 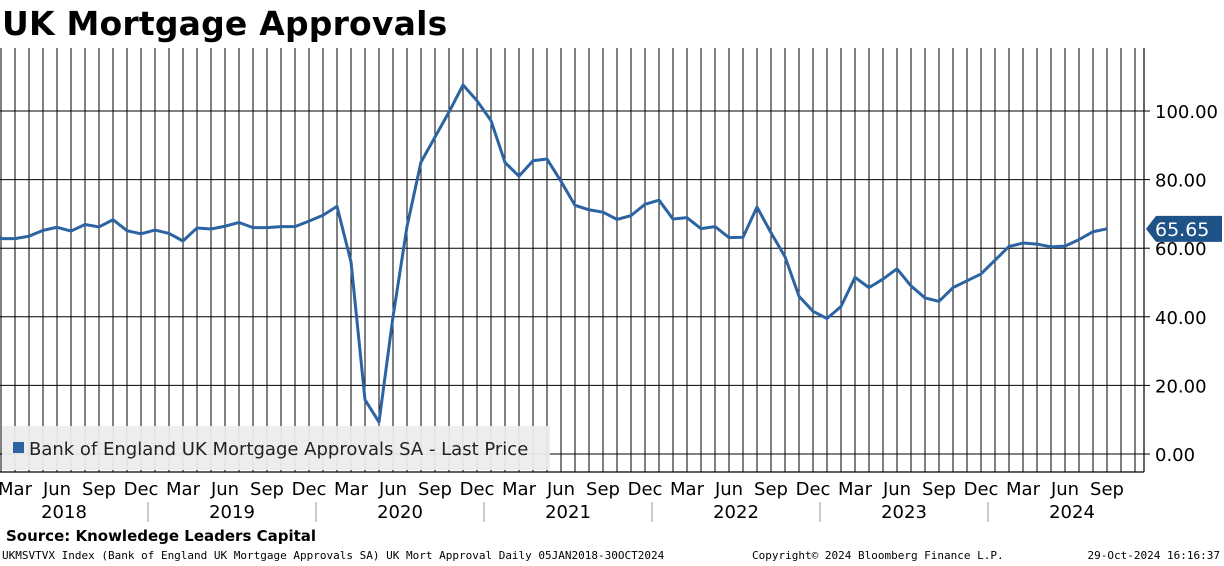 I want to click on y-tick-label: 100.00, so click(x=1186, y=112).